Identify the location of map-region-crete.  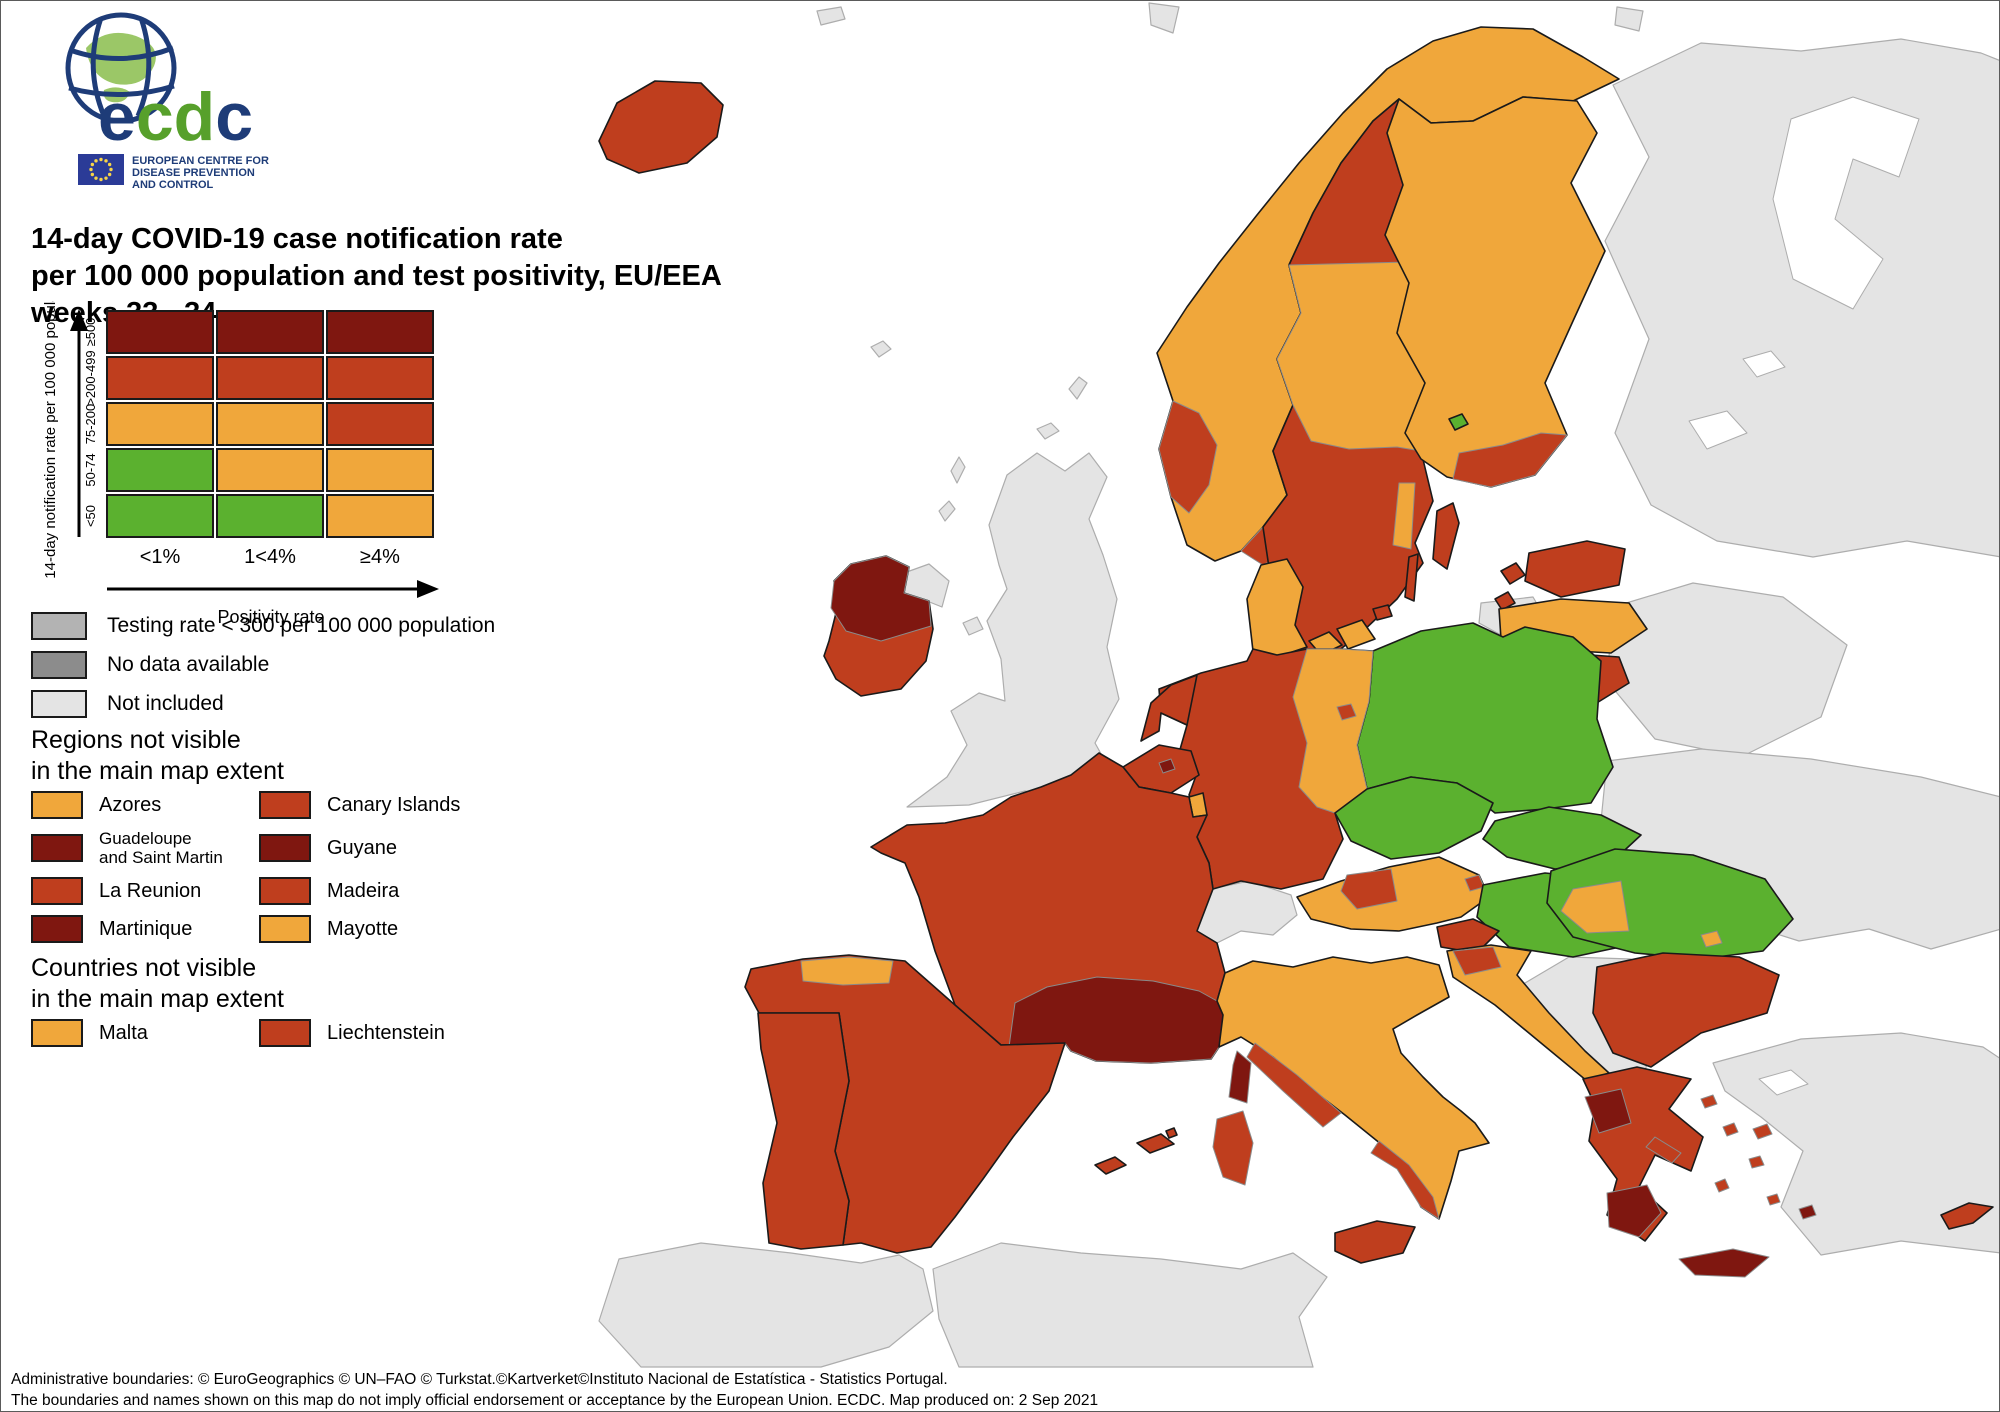
(1724, 1263).